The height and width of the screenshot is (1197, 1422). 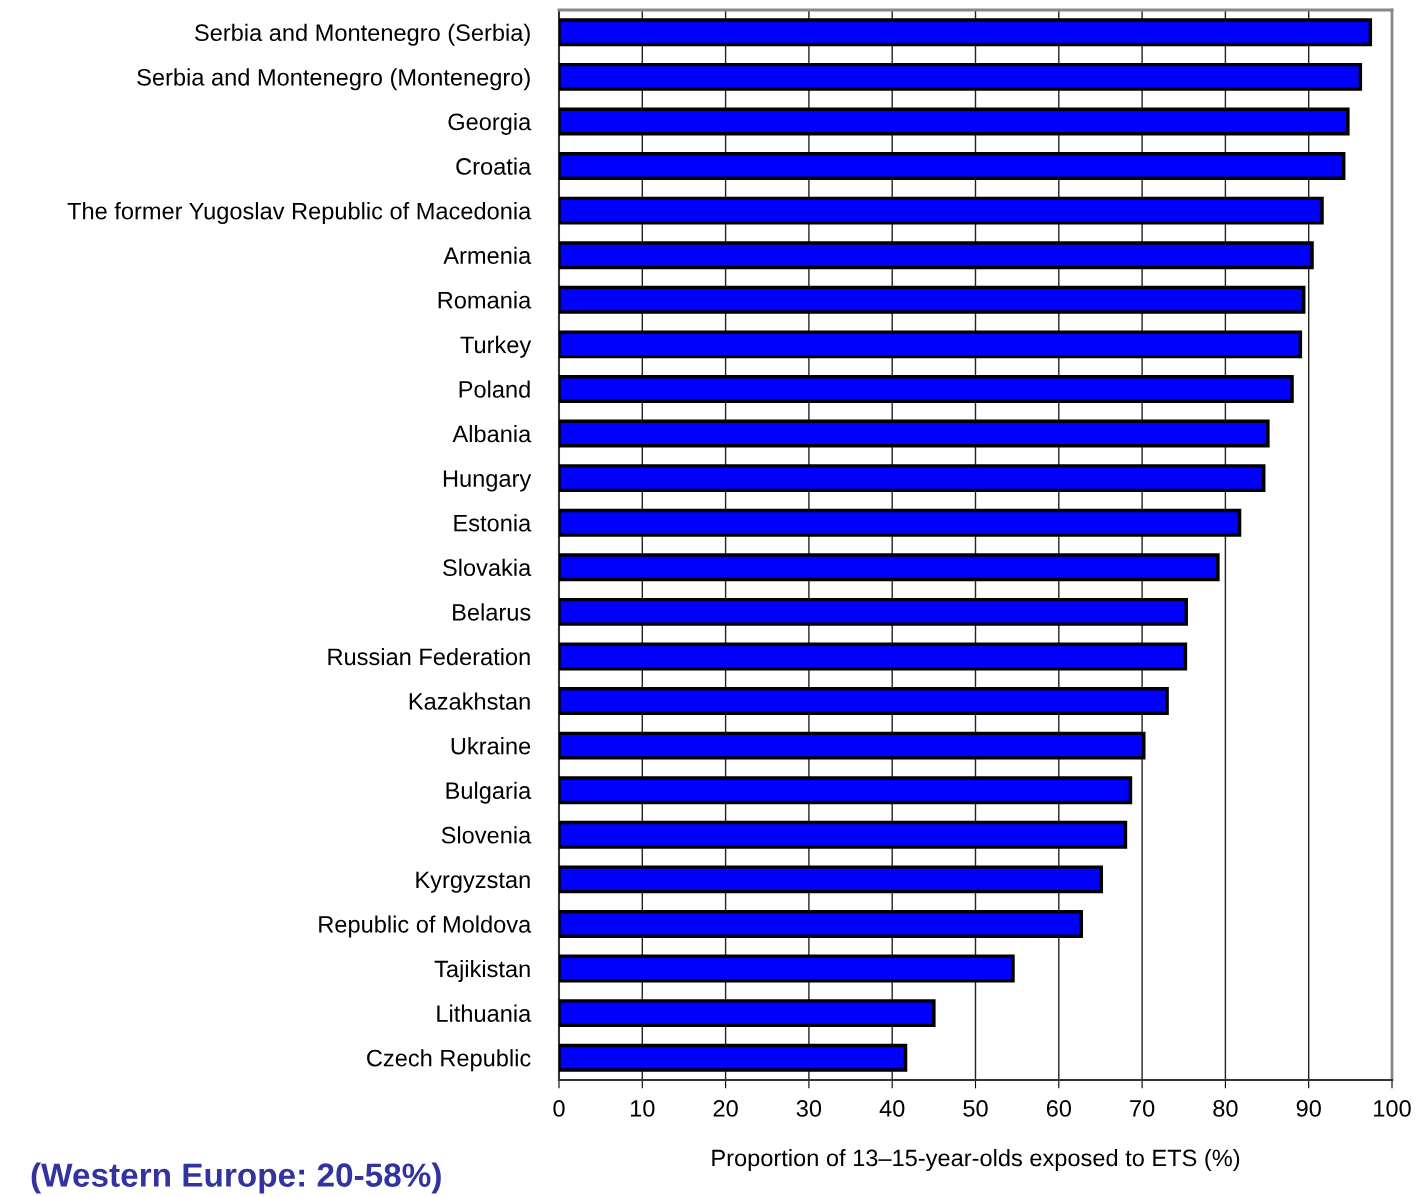 What do you see at coordinates (487, 481) in the screenshot?
I see `y-tick-label: Hungary` at bounding box center [487, 481].